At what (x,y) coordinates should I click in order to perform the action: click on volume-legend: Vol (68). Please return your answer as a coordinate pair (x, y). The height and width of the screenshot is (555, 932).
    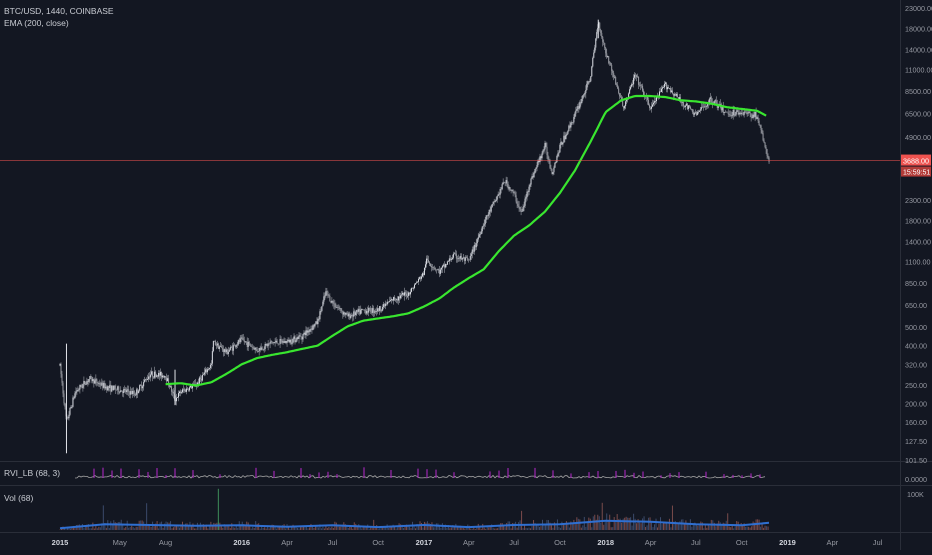
    Looking at the image, I should click on (19, 498).